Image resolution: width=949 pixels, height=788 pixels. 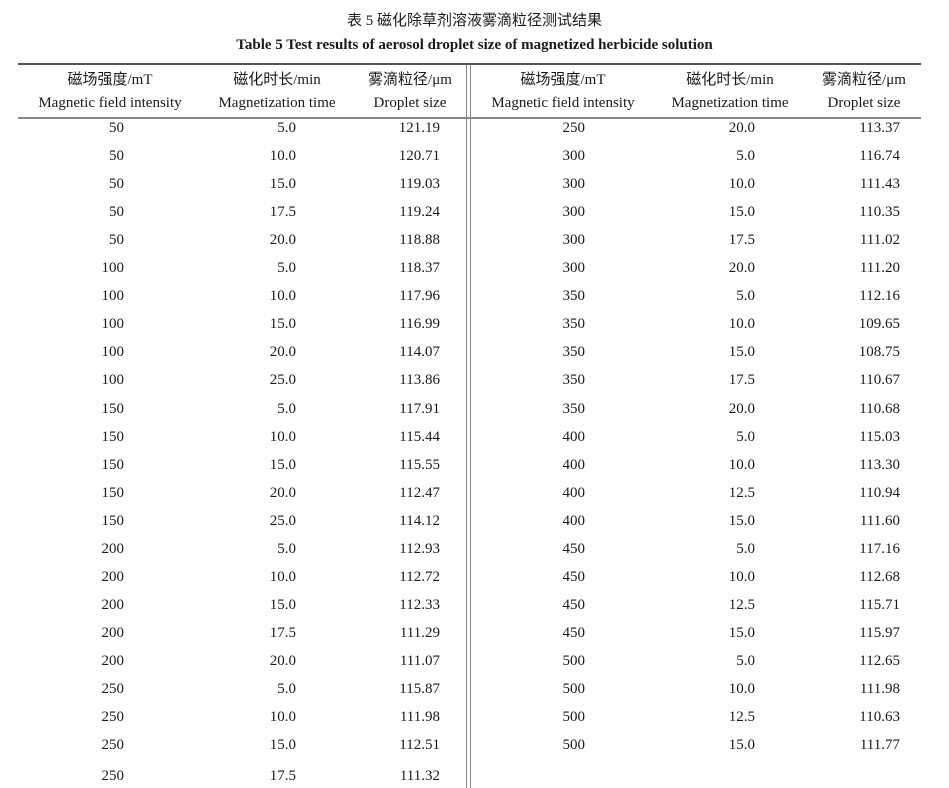 I want to click on cell-droplet-size: 109.65, so click(x=879, y=324).